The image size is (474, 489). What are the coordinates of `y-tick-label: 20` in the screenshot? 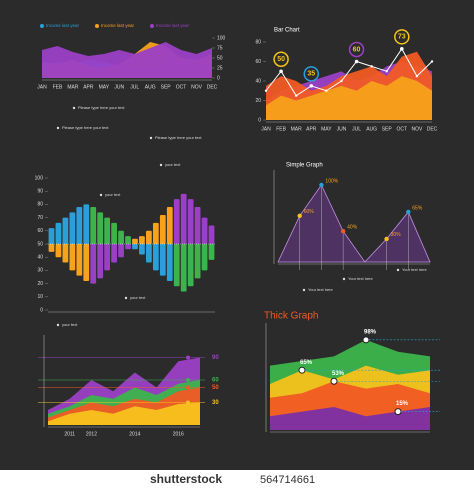 It's located at (40, 284).